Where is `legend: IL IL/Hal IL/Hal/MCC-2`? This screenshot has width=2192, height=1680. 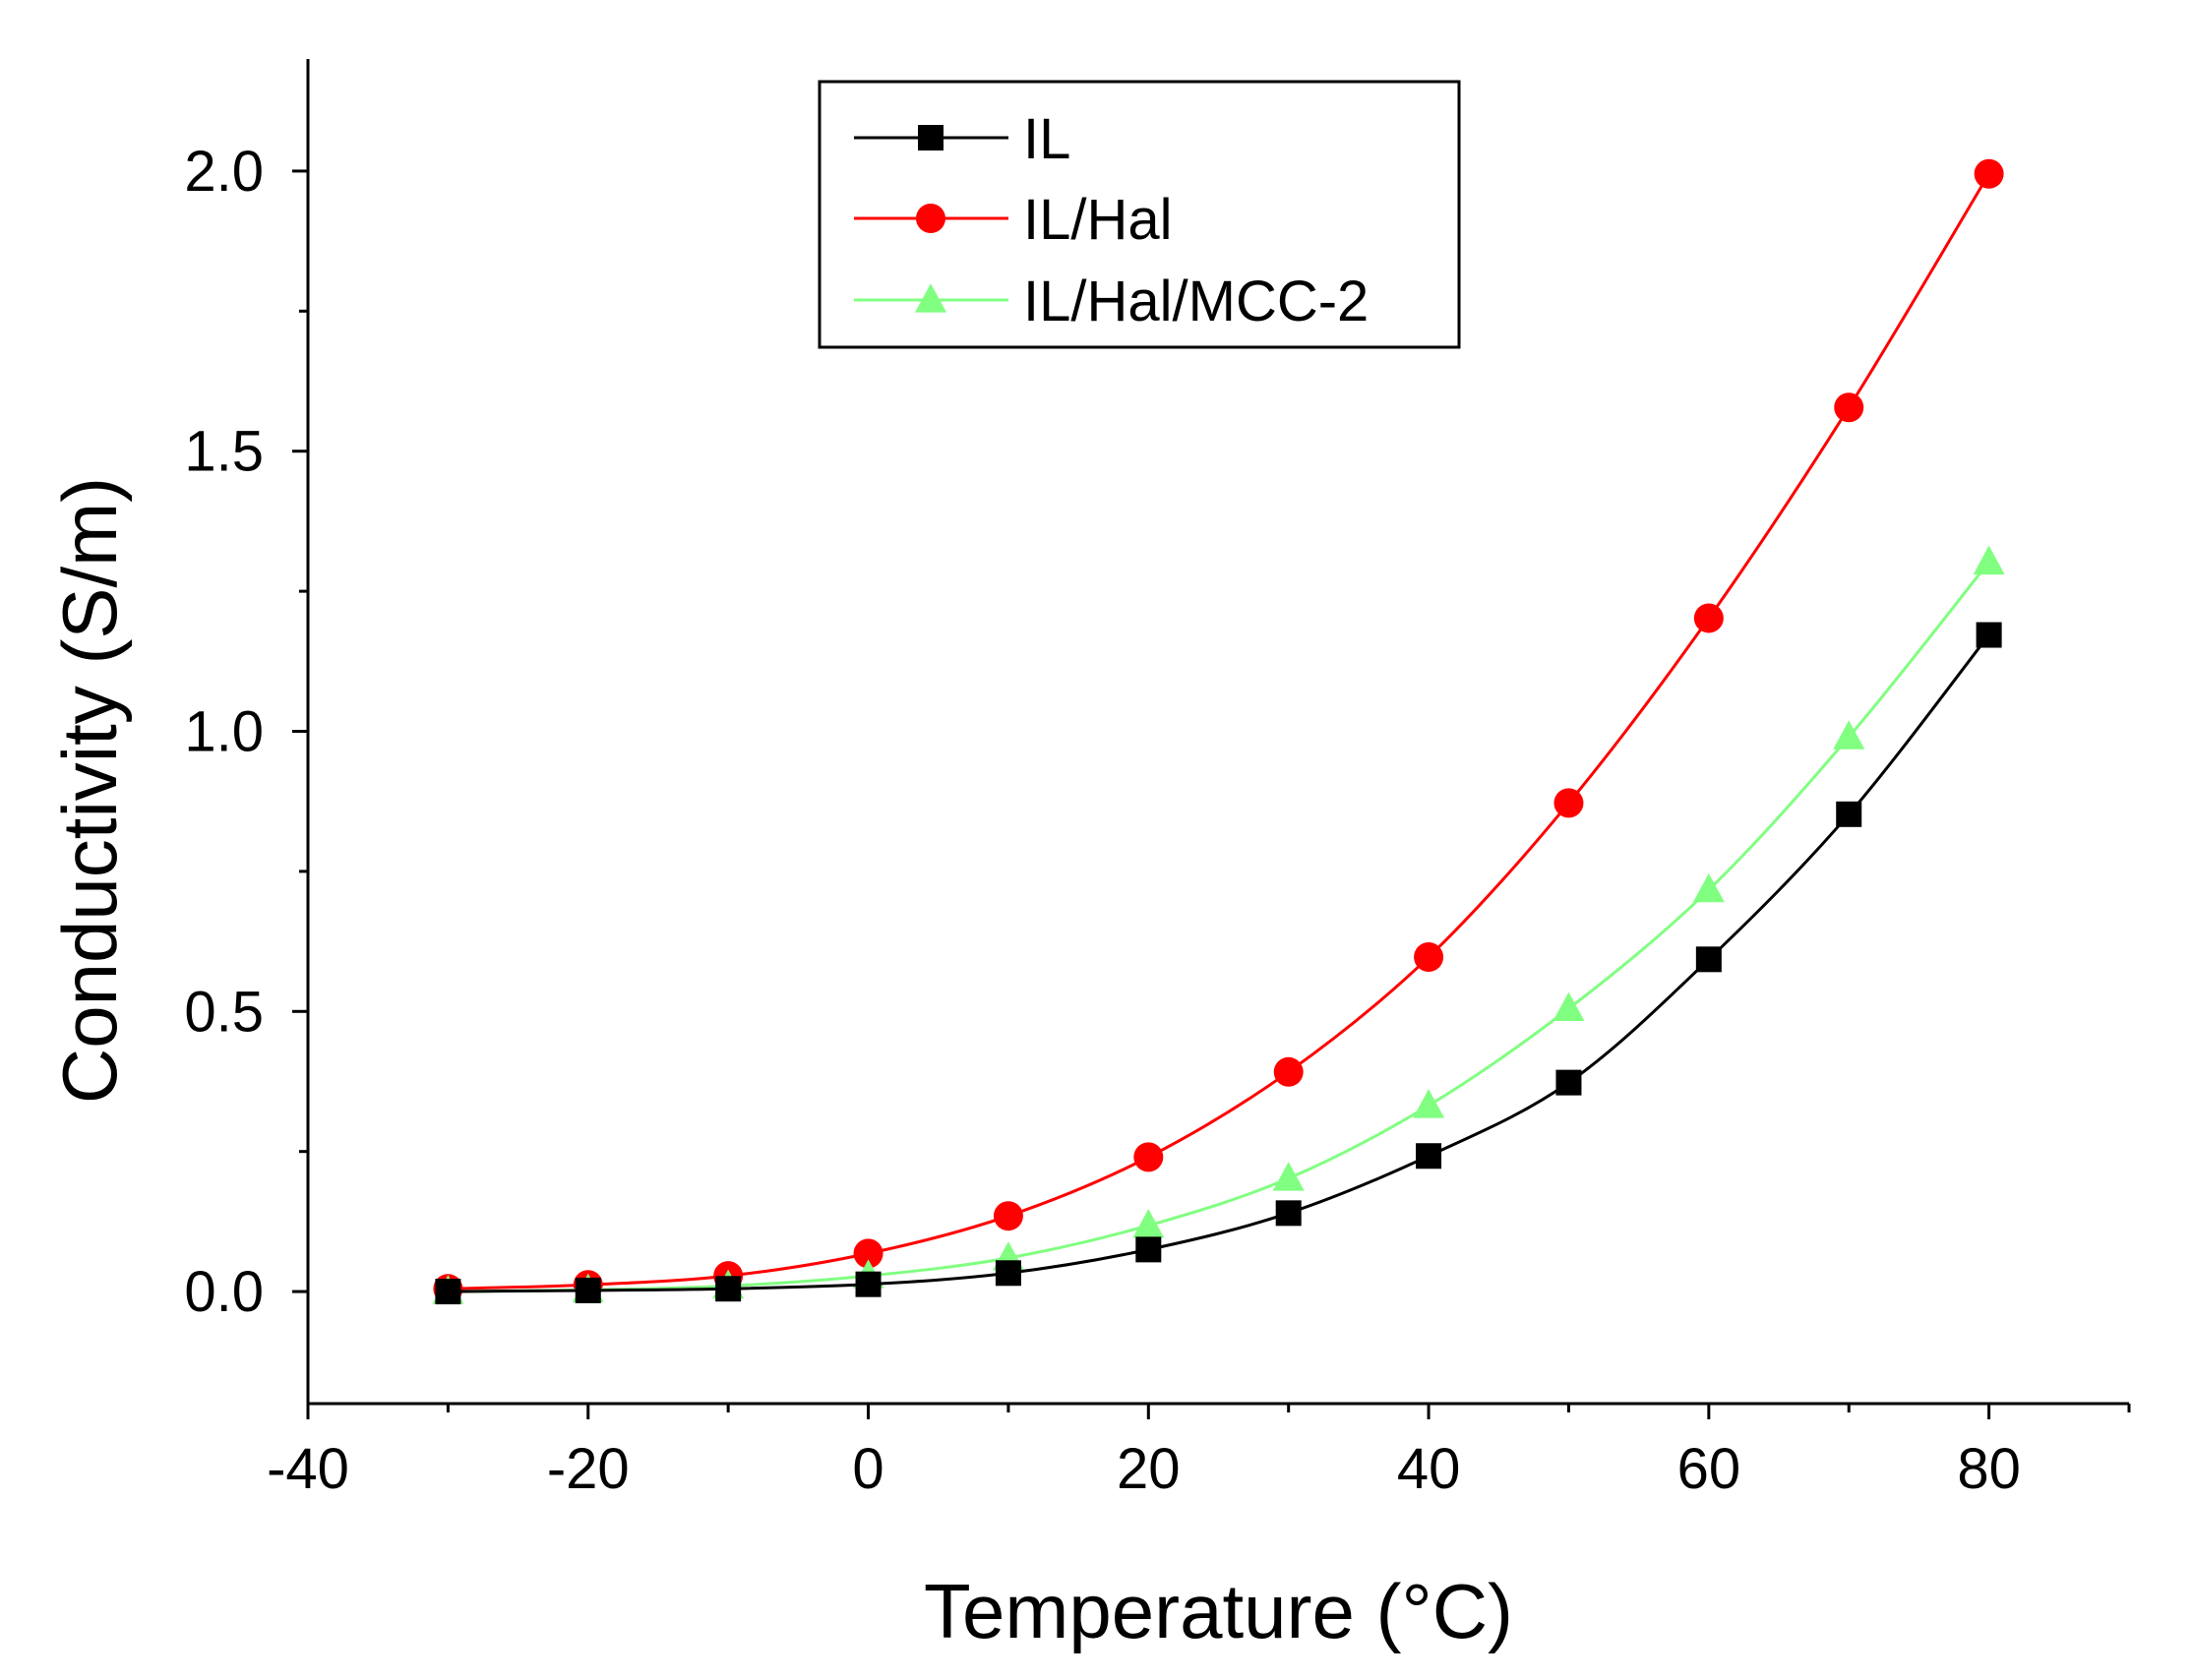 legend: IL IL/Hal IL/Hal/MCC-2 is located at coordinates (1139, 214).